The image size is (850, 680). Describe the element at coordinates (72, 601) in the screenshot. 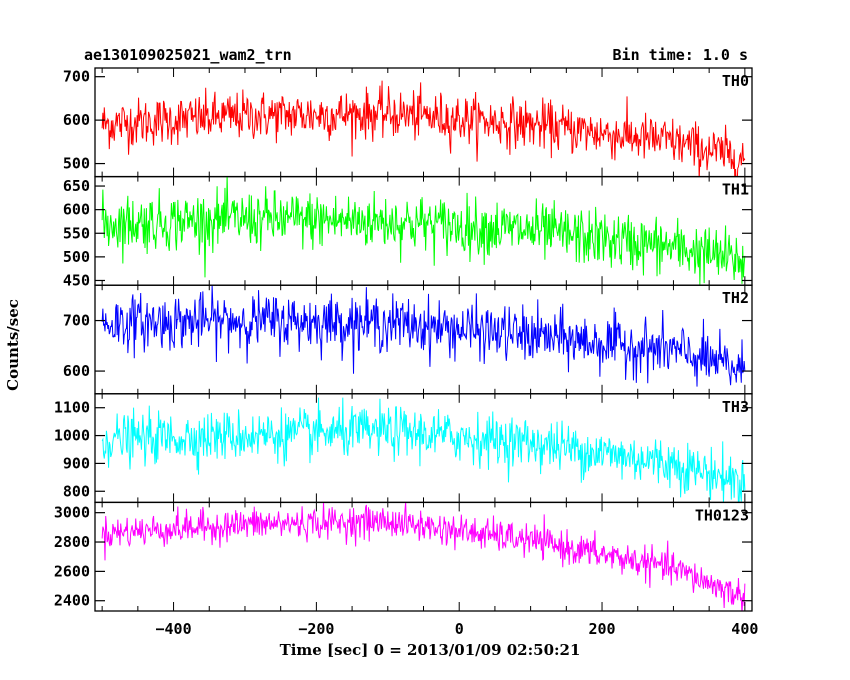

I see `y-tick-label: 2400` at that location.